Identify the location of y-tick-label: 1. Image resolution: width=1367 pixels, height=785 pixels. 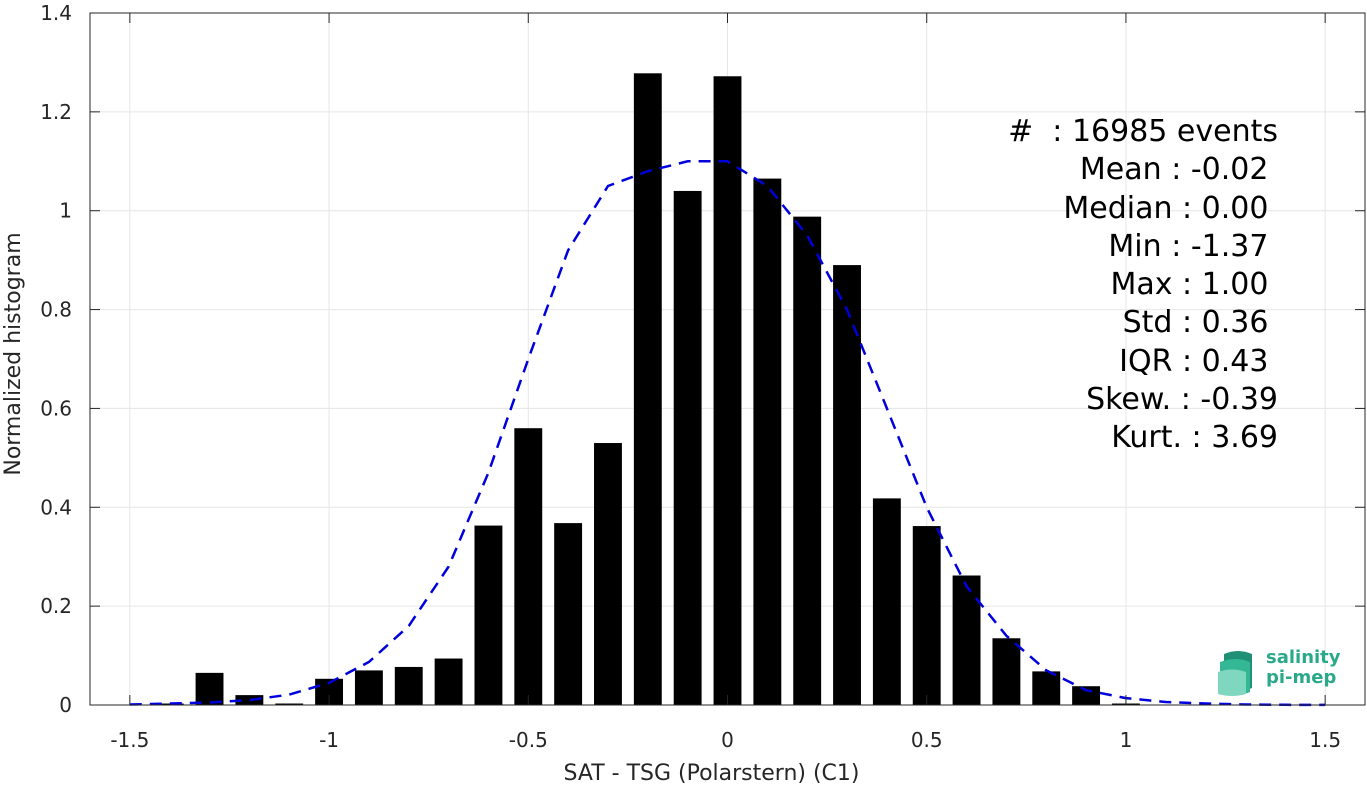
(65, 211).